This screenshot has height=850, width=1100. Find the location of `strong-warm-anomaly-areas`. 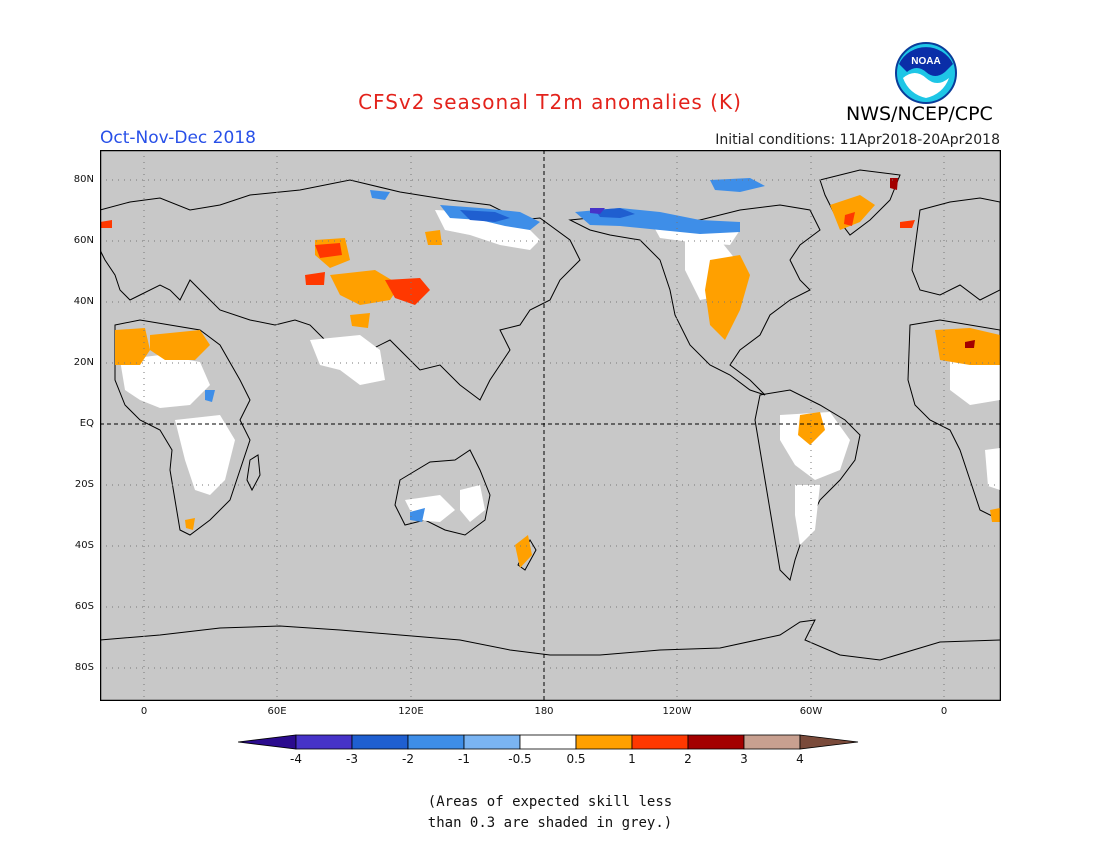

strong-warm-anomaly-areas is located at coordinates (507, 258).